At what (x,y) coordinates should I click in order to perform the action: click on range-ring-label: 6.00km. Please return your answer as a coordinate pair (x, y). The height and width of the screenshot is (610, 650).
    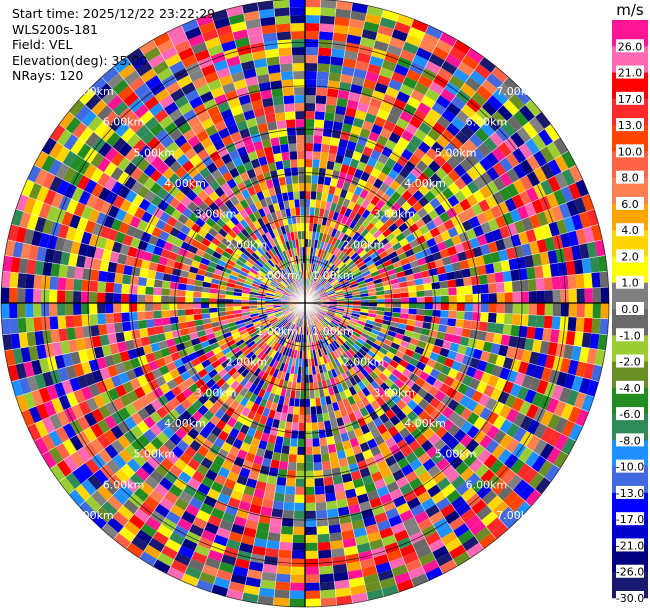
    Looking at the image, I should click on (124, 484).